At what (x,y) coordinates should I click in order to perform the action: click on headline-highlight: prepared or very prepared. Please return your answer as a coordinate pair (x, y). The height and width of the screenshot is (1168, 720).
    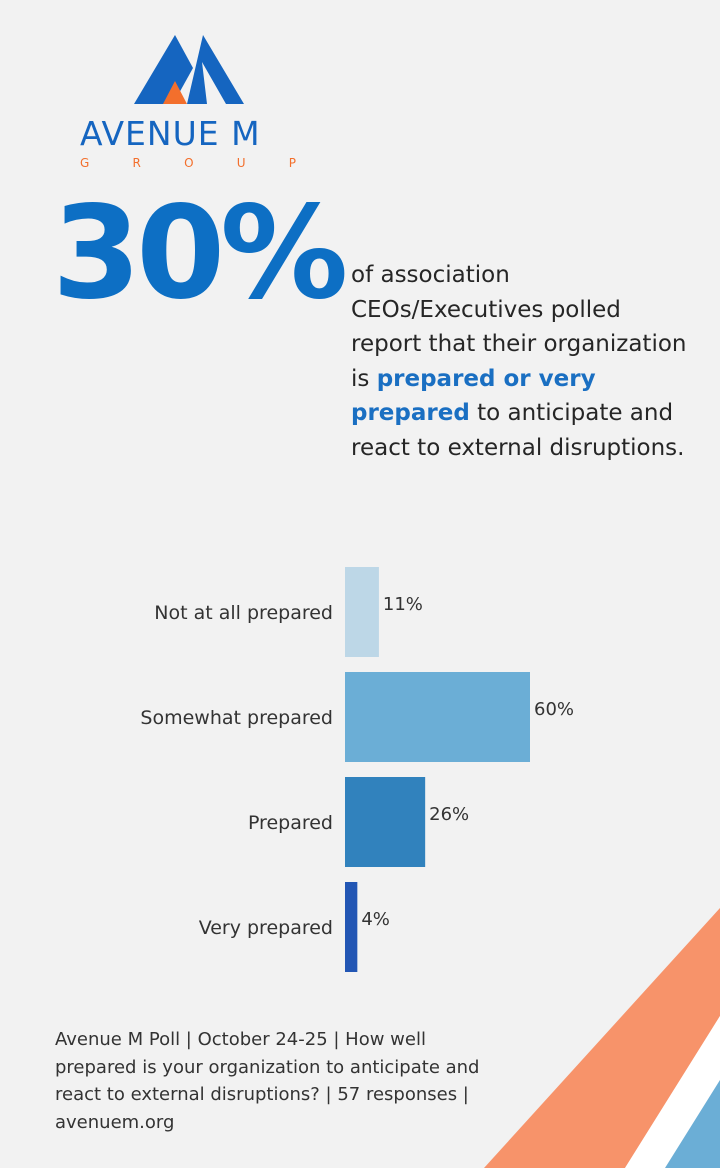
    Looking at the image, I should click on (473, 396).